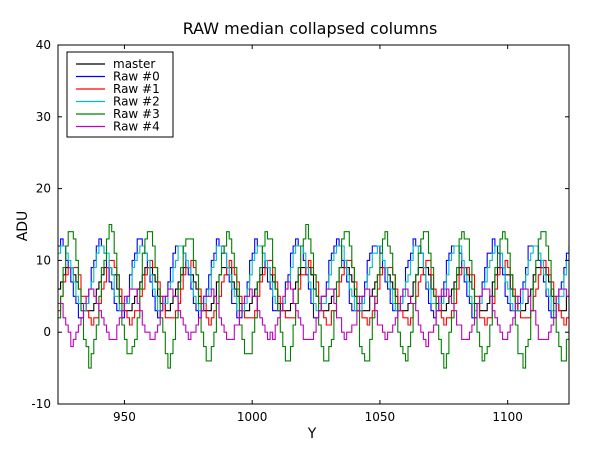 Image resolution: width=595 pixels, height=455 pixels. What do you see at coordinates (136, 102) in the screenshot?
I see `legend-label-raw-2: Raw #2` at bounding box center [136, 102].